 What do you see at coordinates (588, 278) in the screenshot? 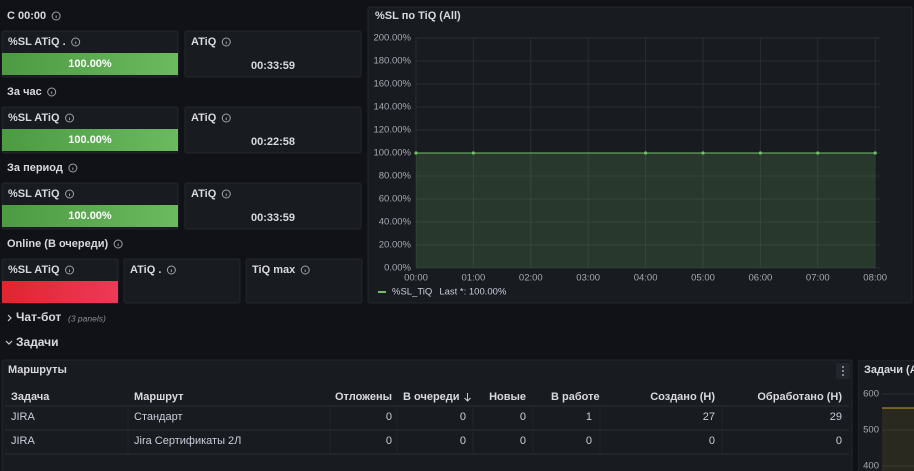
I see `x-tick-label: 03:00` at bounding box center [588, 278].